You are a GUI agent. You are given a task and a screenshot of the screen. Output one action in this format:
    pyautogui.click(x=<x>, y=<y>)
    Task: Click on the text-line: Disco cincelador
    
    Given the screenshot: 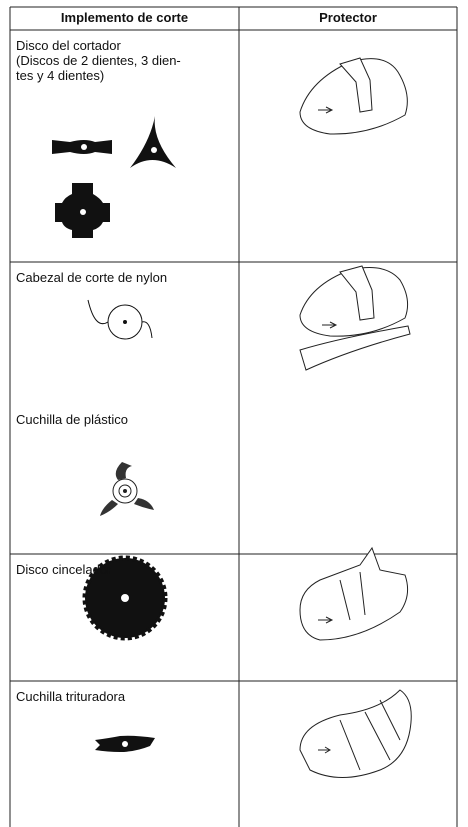 What is the action you would take?
    pyautogui.click(x=64, y=569)
    